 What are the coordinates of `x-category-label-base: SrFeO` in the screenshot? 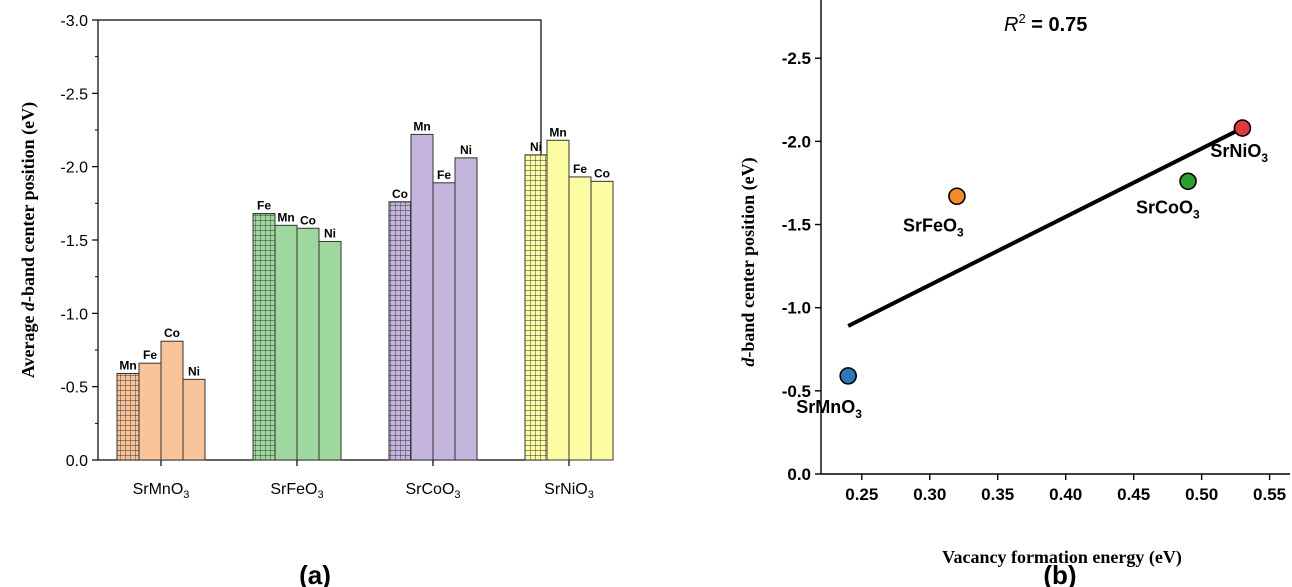 It's located at (293, 489).